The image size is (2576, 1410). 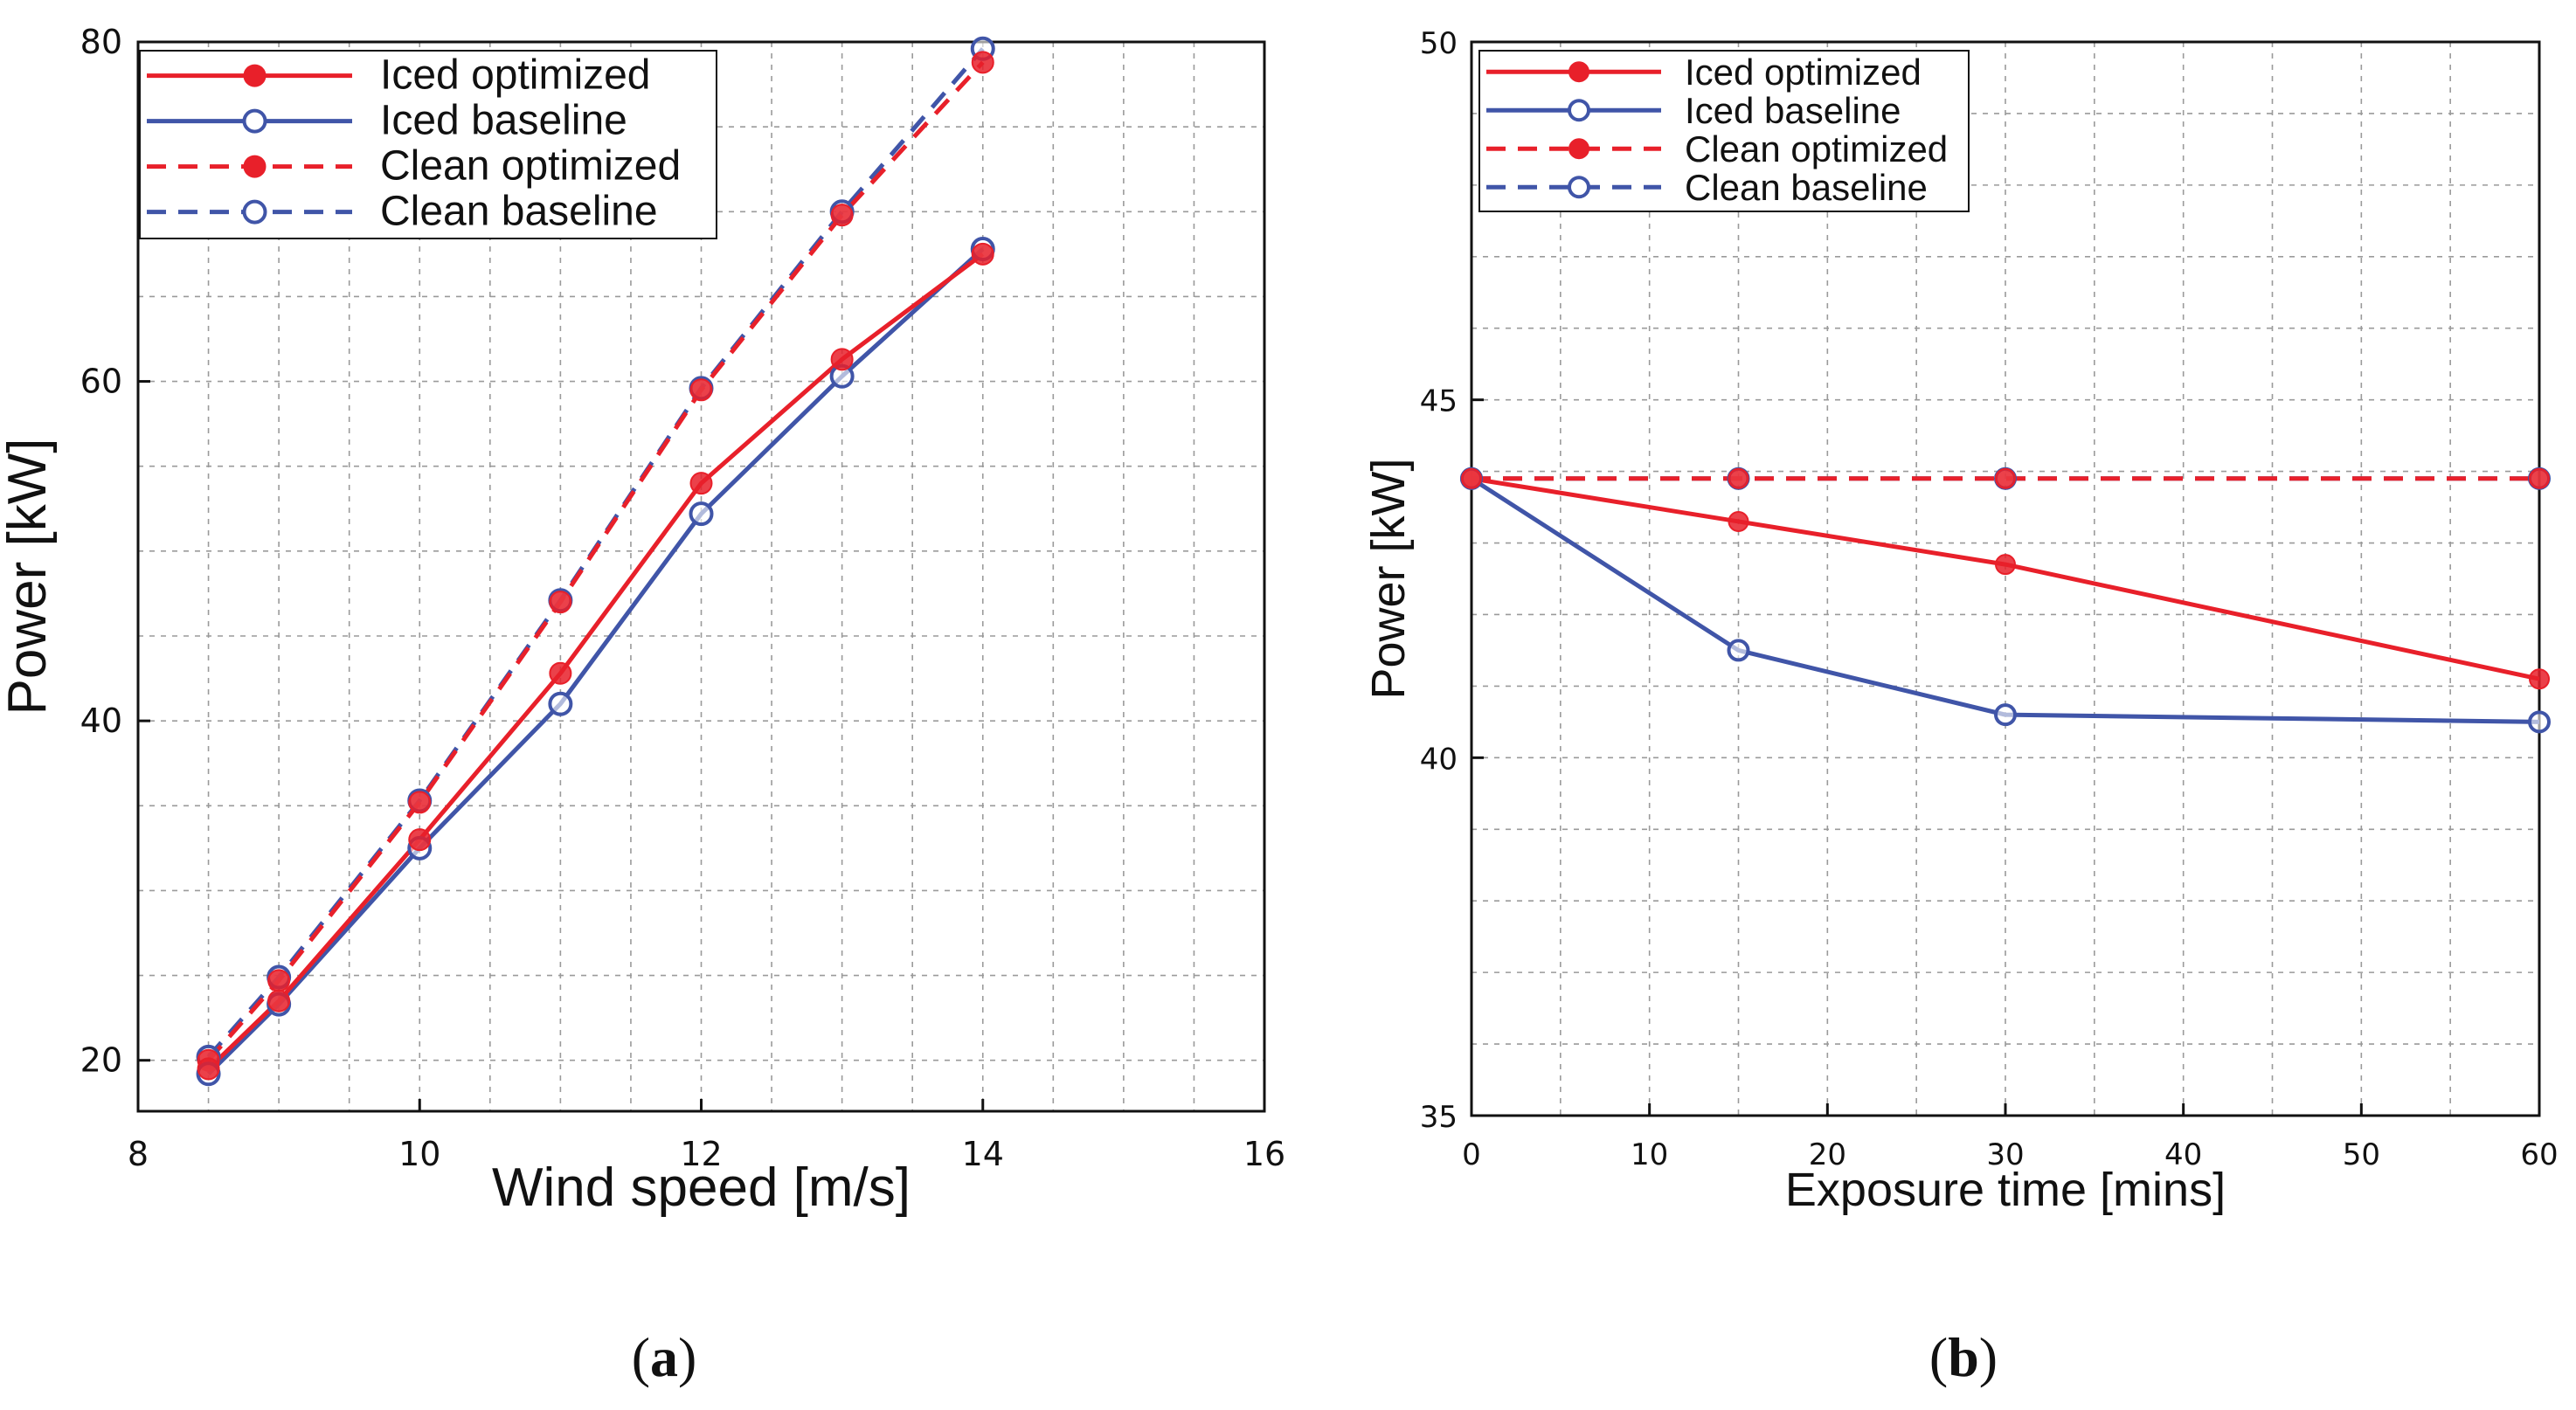 I want to click on y-tick-label: 50, so click(x=1439, y=43).